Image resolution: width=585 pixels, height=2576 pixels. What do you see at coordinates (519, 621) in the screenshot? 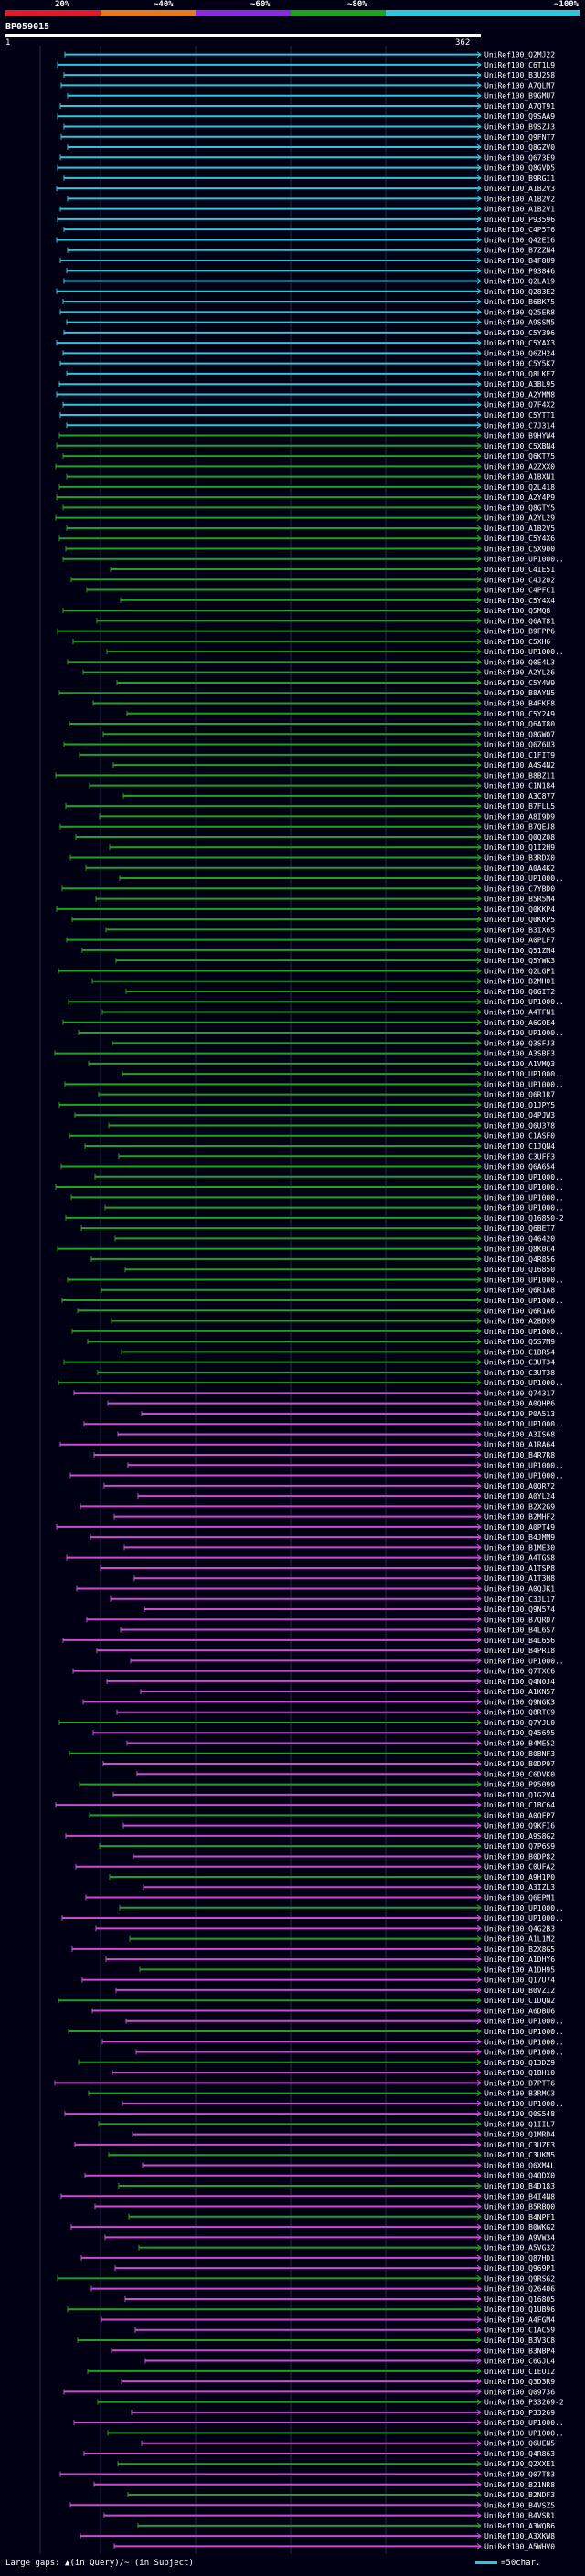
I see `hit-label: UniRef100_Q6AT81` at bounding box center [519, 621].